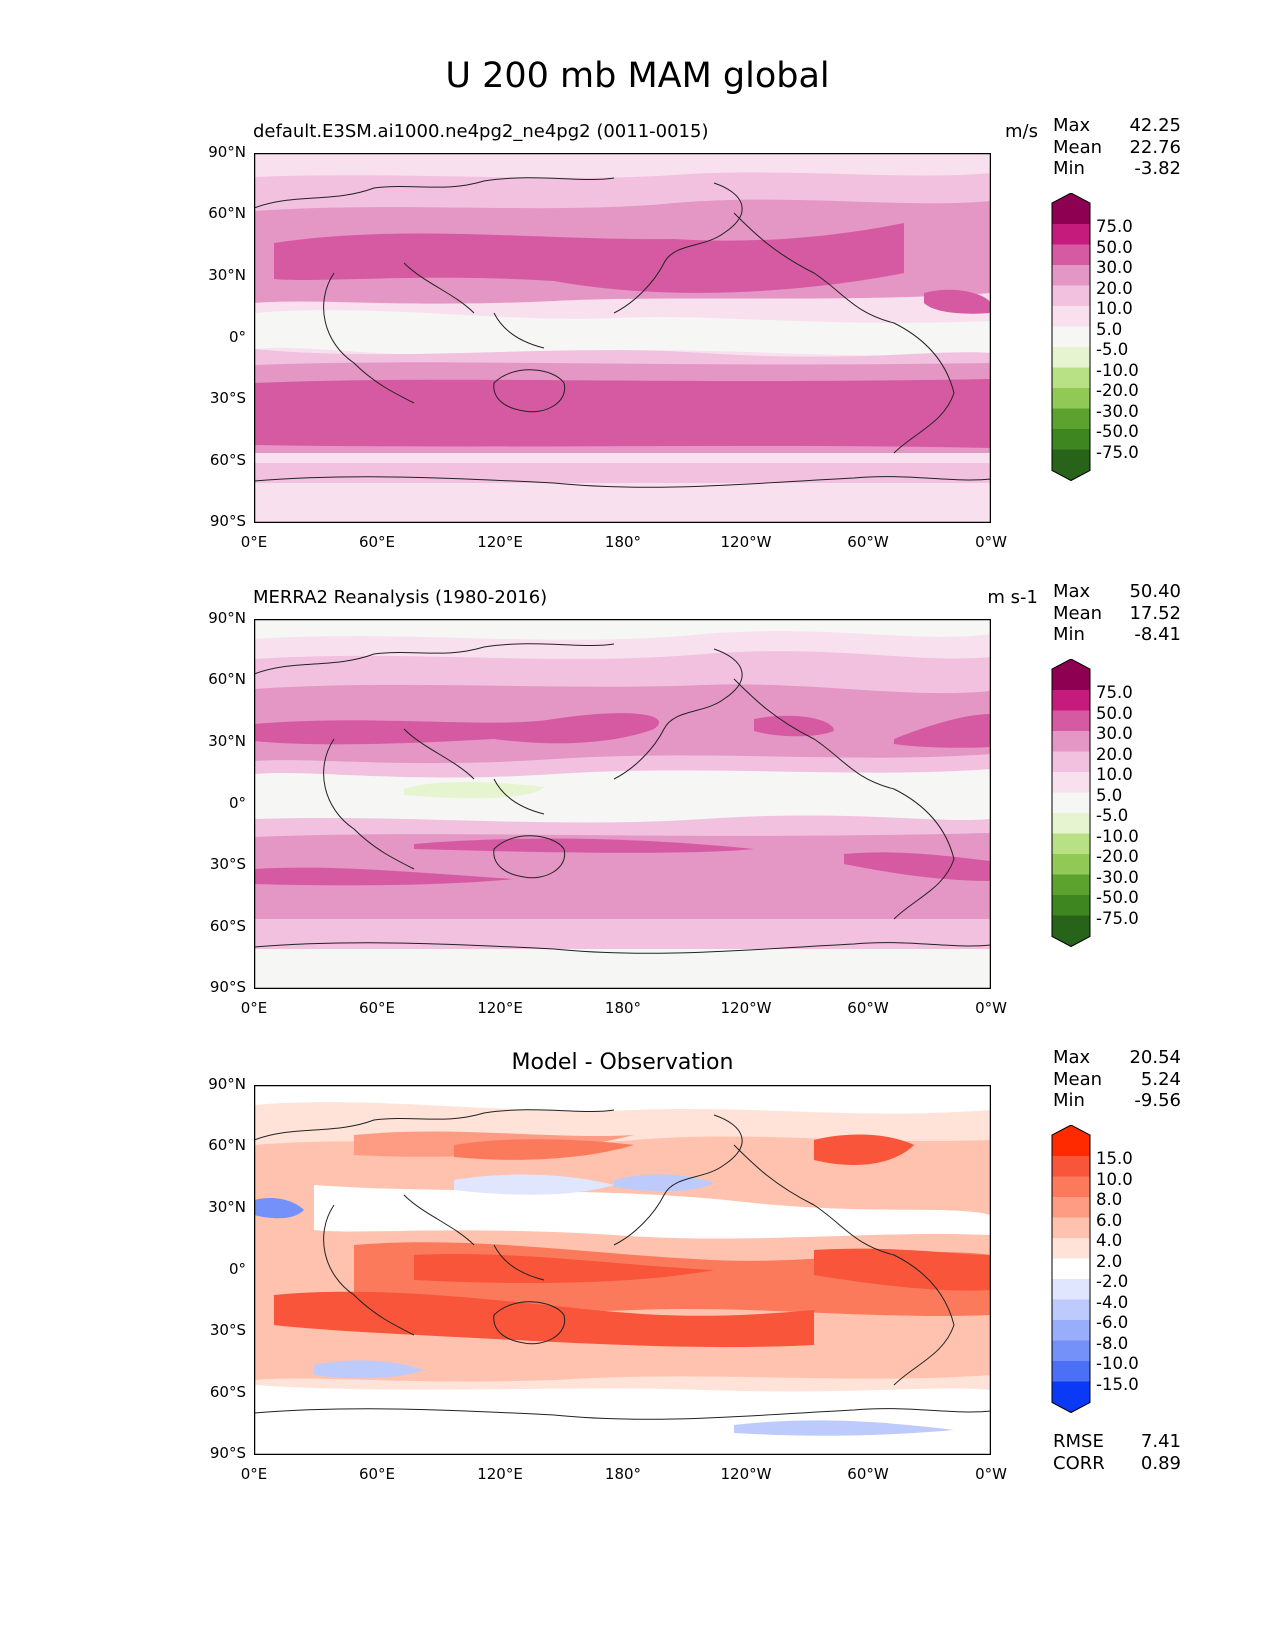  What do you see at coordinates (622, 804) in the screenshot?
I see `panel-2-map` at bounding box center [622, 804].